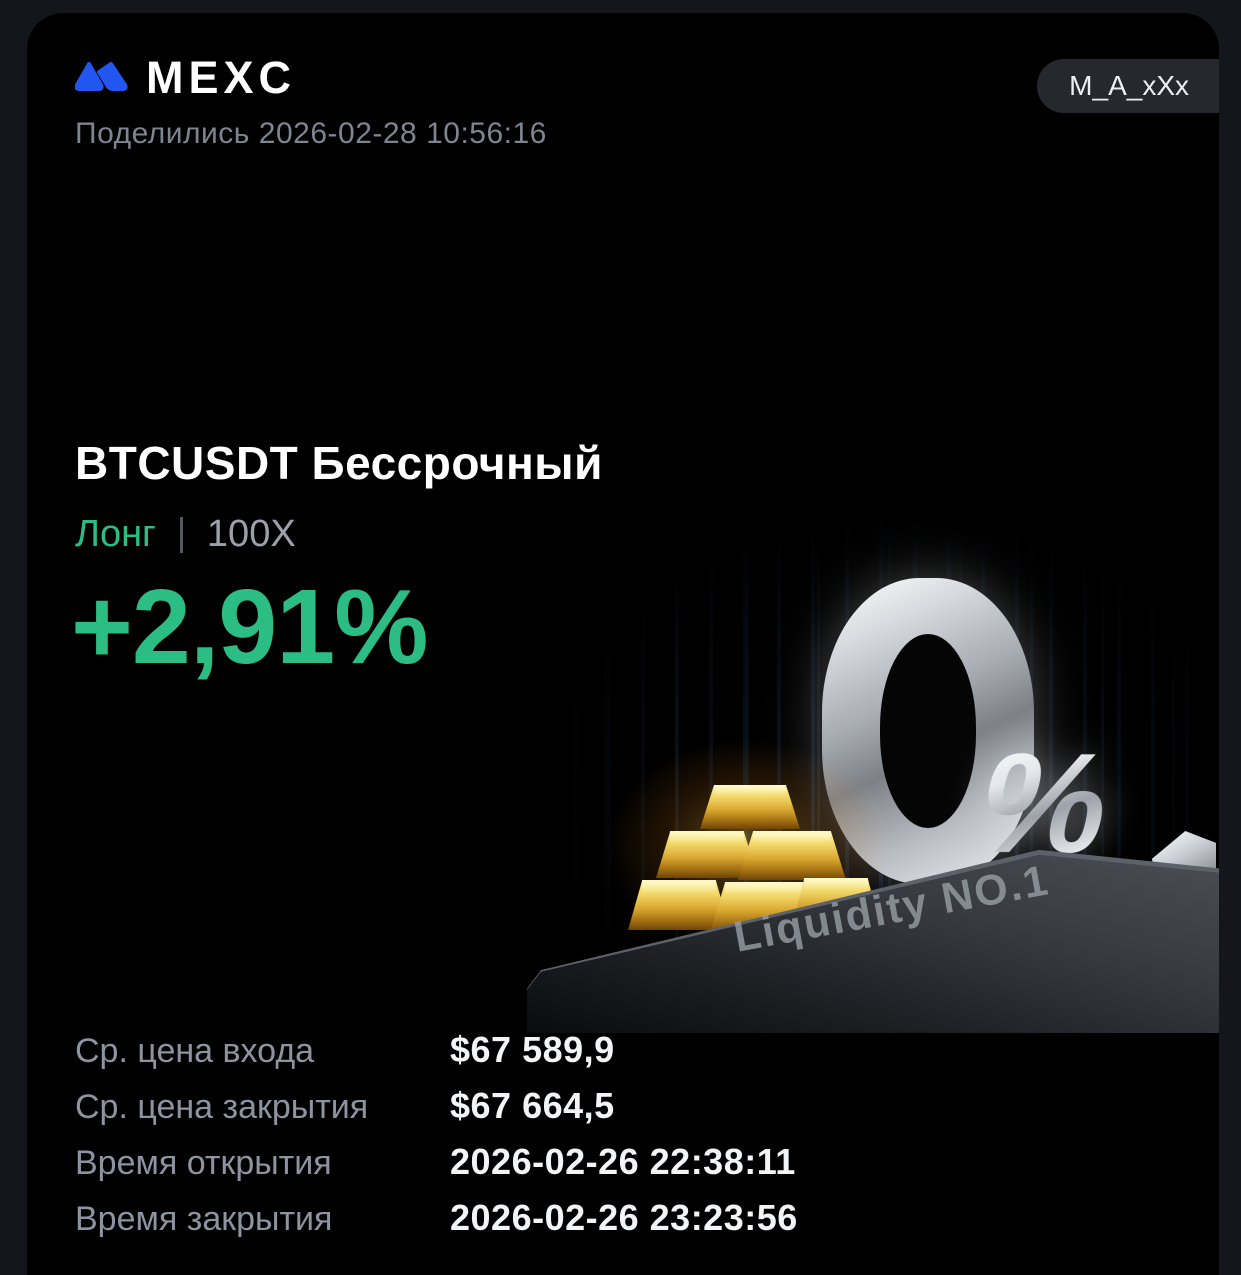 Image resolution: width=1241 pixels, height=1275 pixels. What do you see at coordinates (222, 1107) in the screenshot?
I see `detail-label: Ср. цена закрытия` at bounding box center [222, 1107].